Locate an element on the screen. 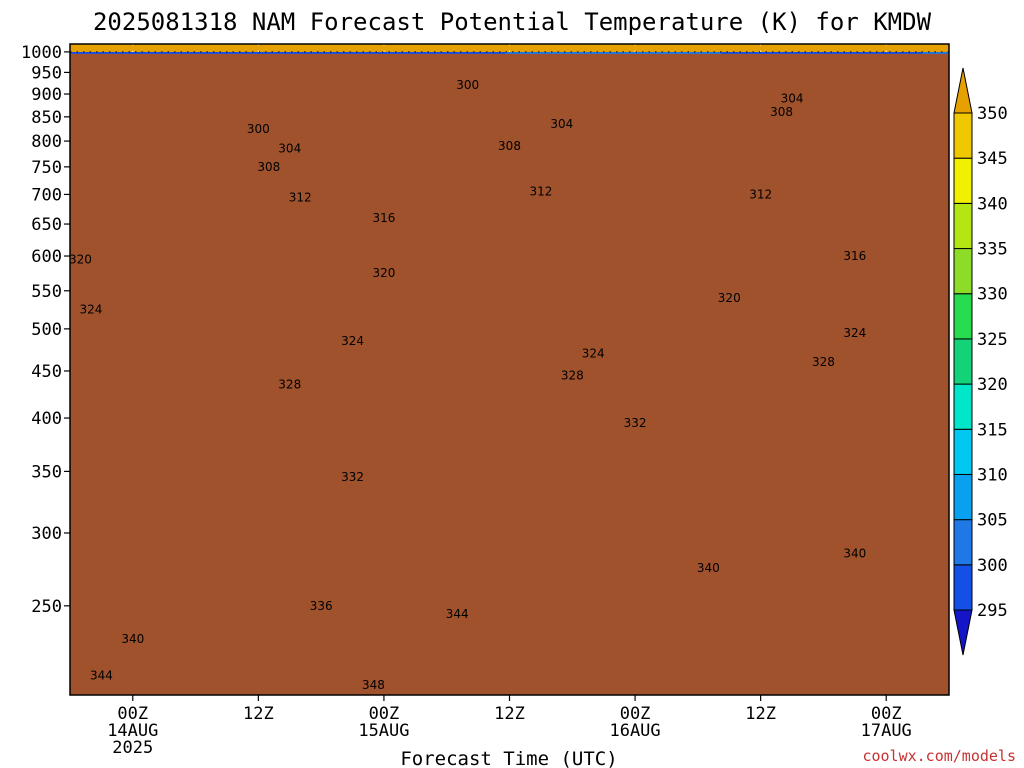 Image resolution: width=1024 pixels, height=768 pixels. colorbar-swatch is located at coordinates (963, 361).